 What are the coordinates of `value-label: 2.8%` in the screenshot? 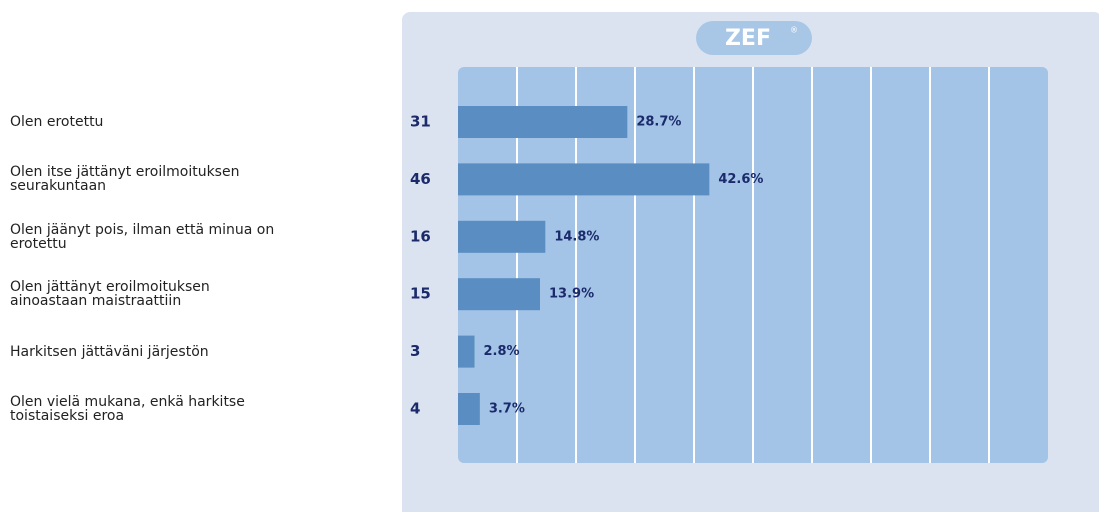 It's located at (502, 351).